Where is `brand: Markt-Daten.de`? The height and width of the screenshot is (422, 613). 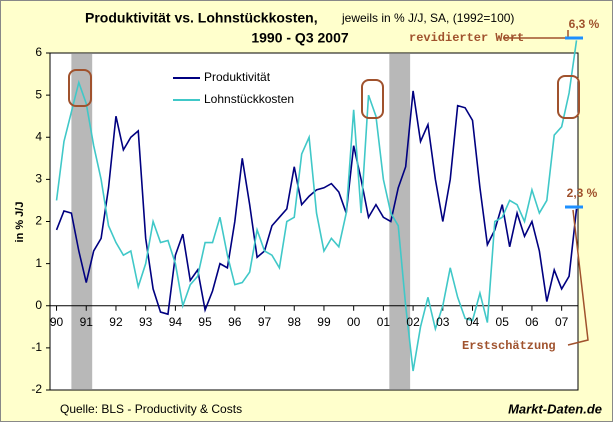
brand: Markt-Daten.de is located at coordinates (555, 408).